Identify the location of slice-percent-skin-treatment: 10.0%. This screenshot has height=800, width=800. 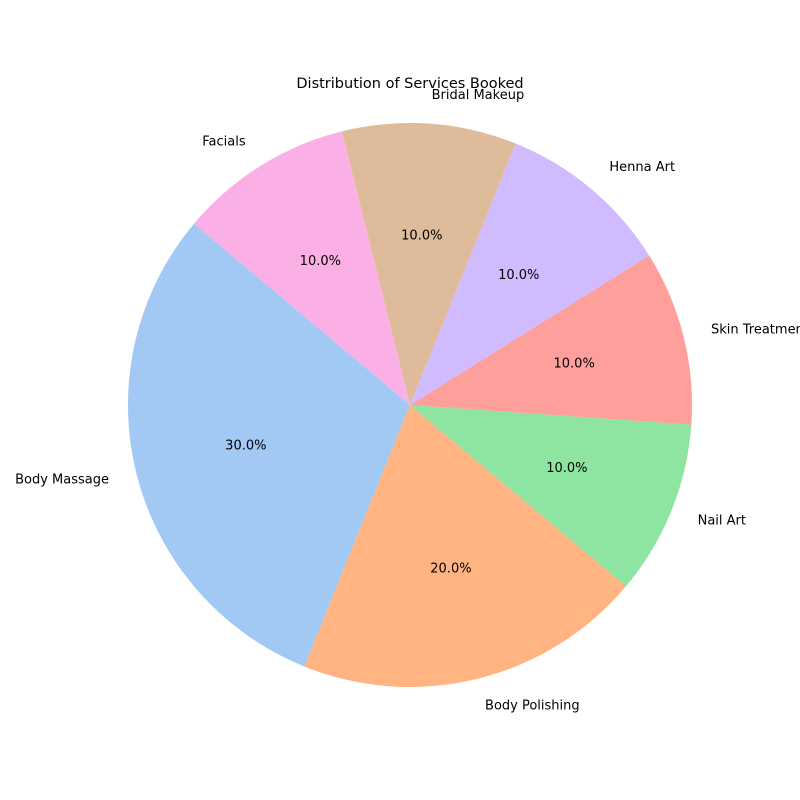
(574, 364).